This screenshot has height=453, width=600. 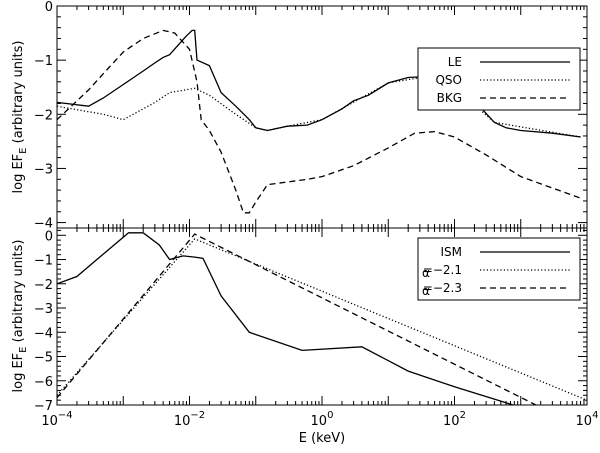 What do you see at coordinates (454, 419) in the screenshot?
I see `x-tick-label: 10²` at bounding box center [454, 419].